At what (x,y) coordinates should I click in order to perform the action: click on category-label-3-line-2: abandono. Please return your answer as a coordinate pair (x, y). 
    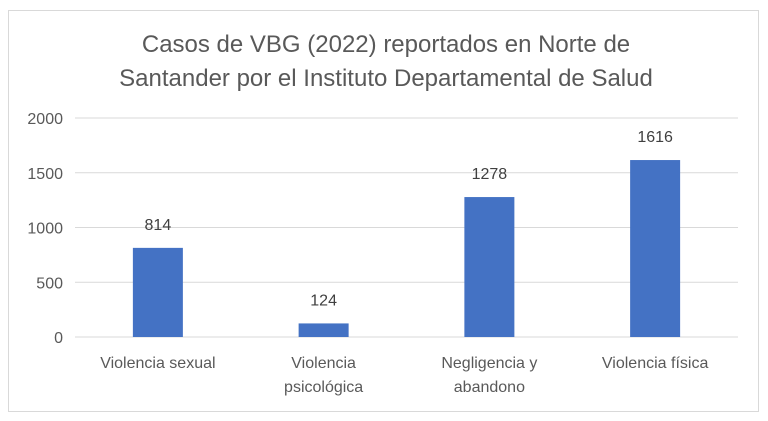
    Looking at the image, I should click on (489, 387).